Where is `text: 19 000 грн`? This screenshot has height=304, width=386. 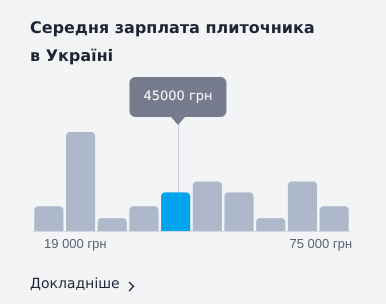
text: 19 000 грн is located at coordinates (75, 243).